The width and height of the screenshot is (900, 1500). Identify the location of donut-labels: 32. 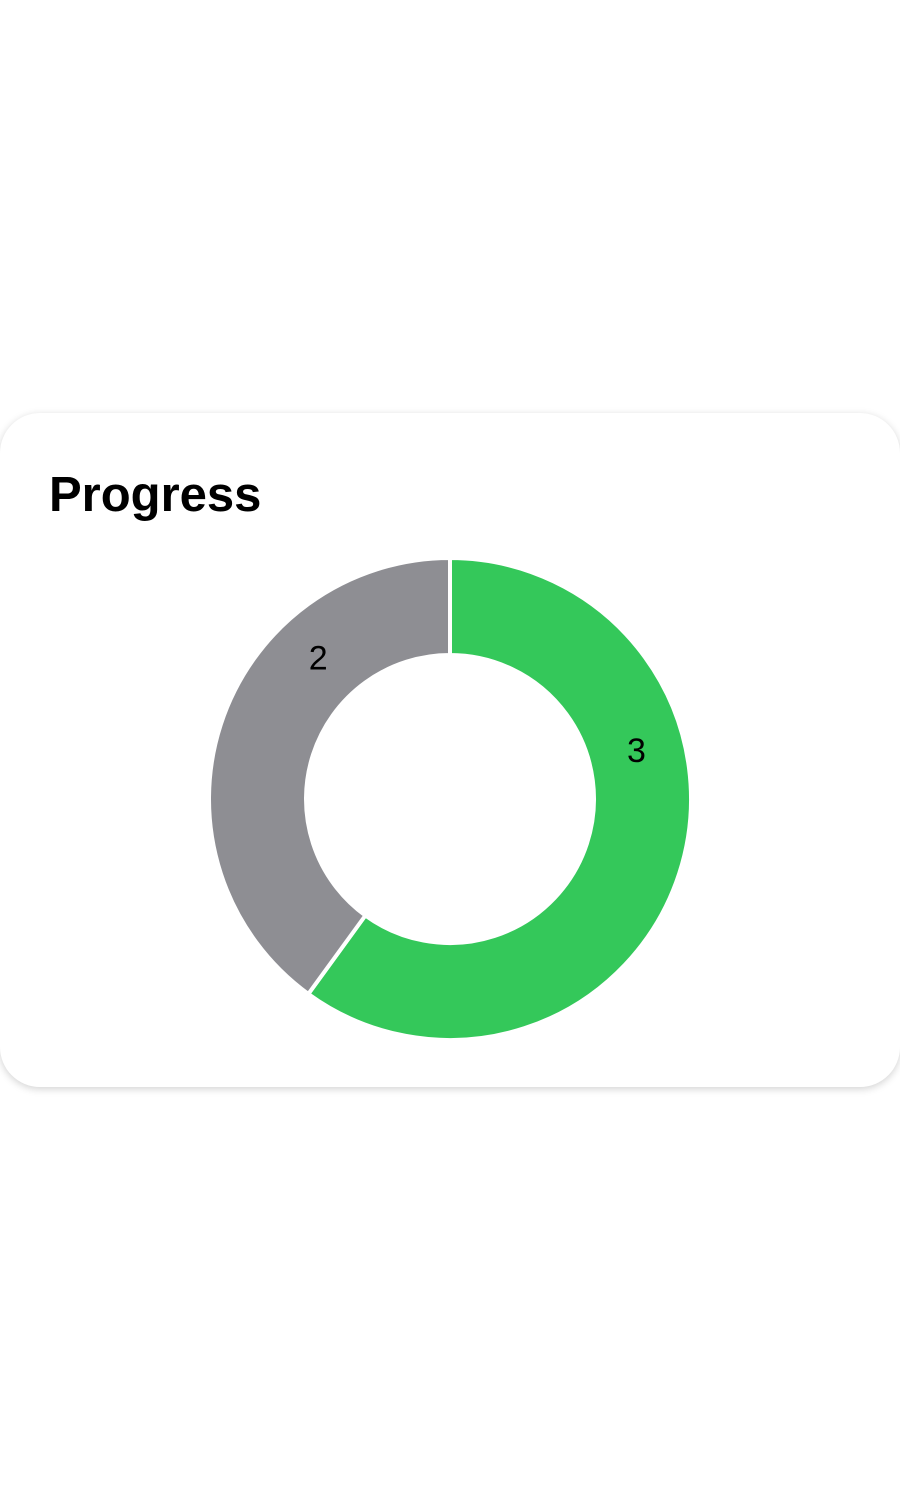
(477, 705).